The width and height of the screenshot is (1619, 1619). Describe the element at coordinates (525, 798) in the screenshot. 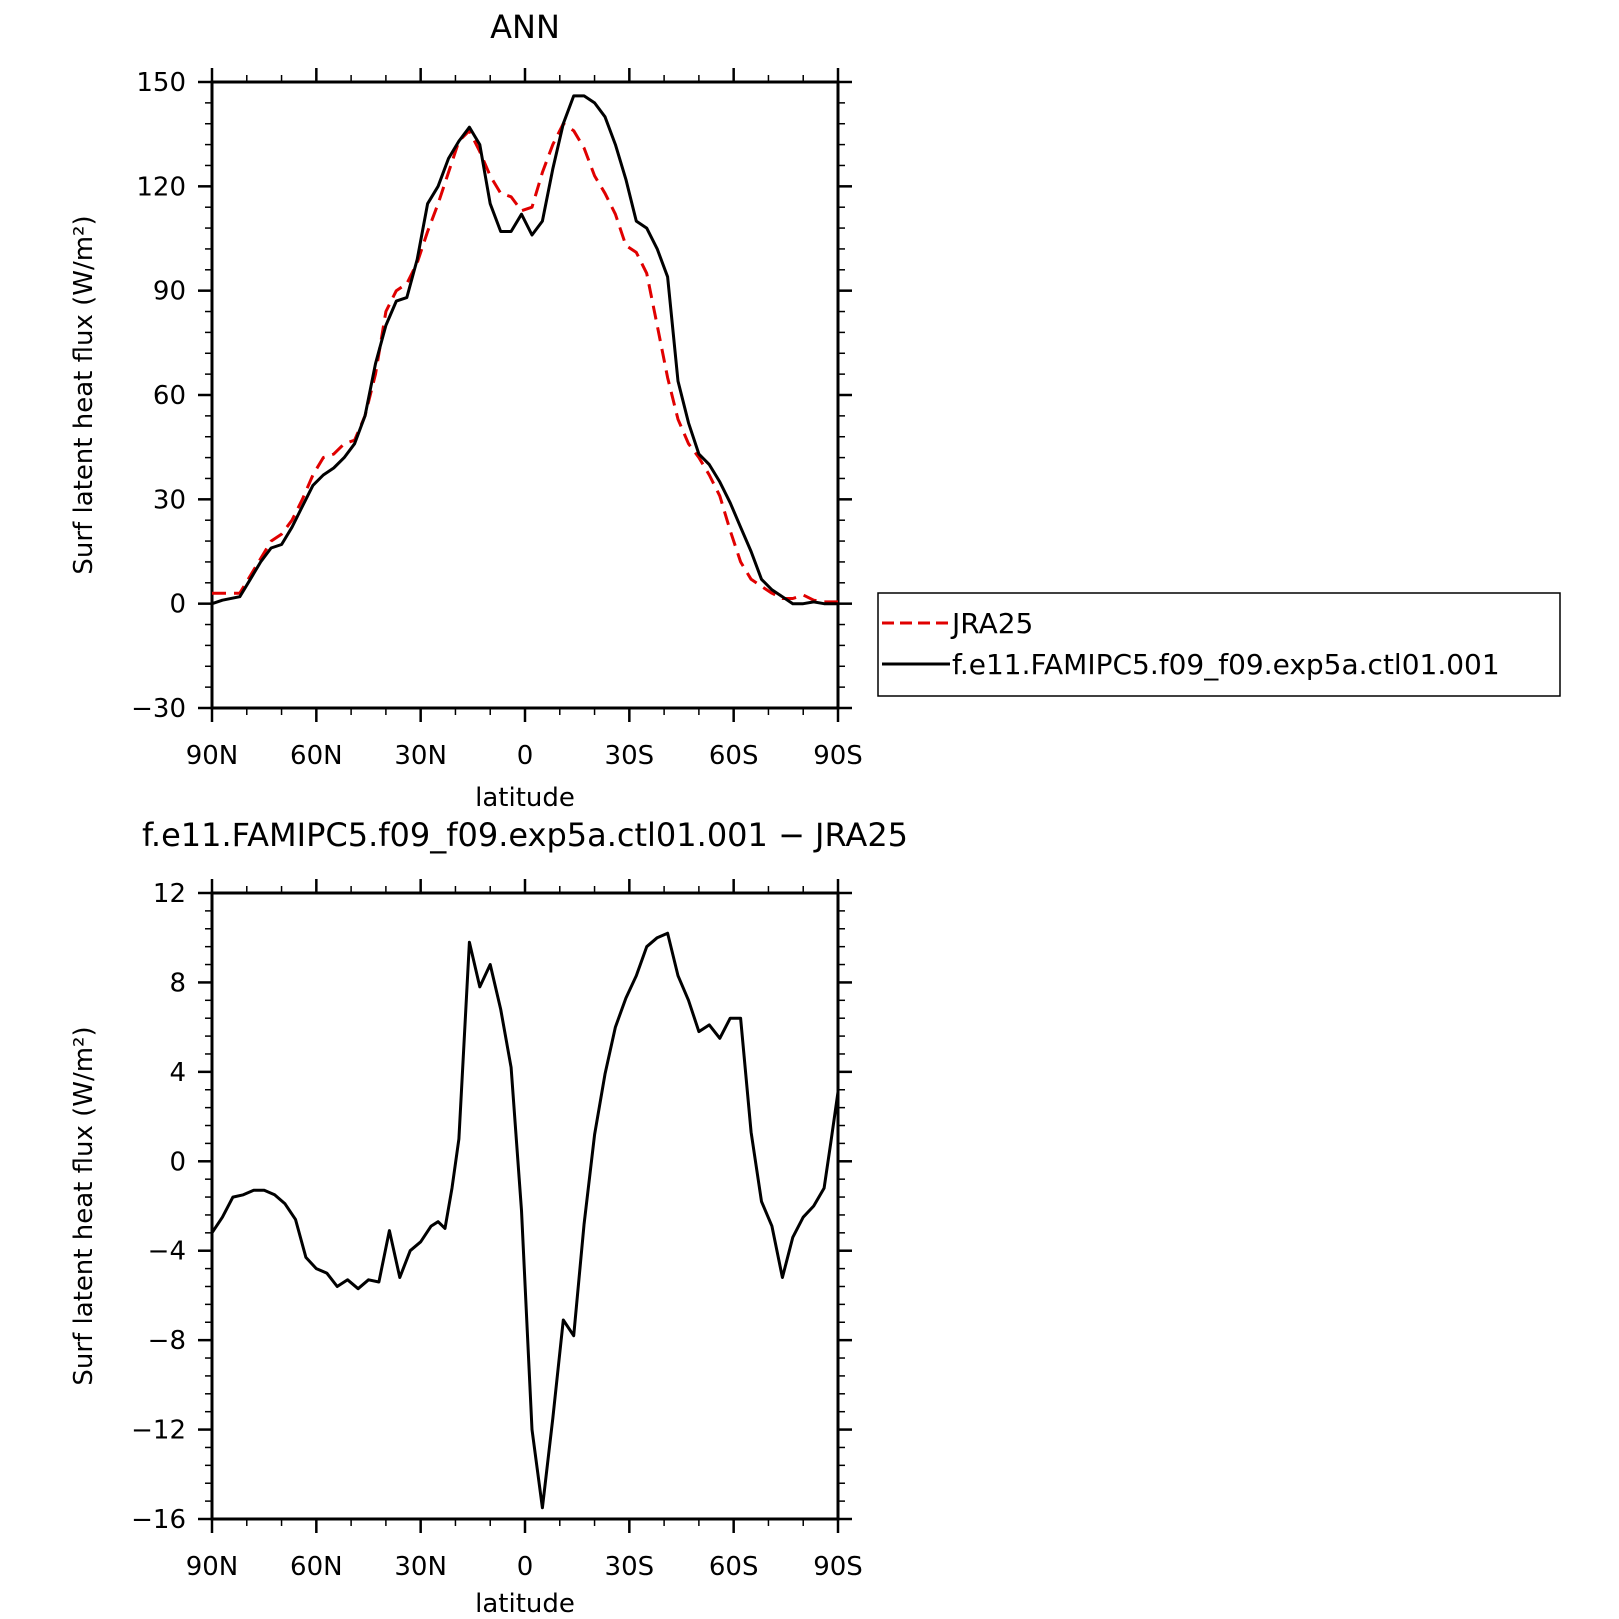

I see `top-panel-x-axis-label: latitude` at that location.